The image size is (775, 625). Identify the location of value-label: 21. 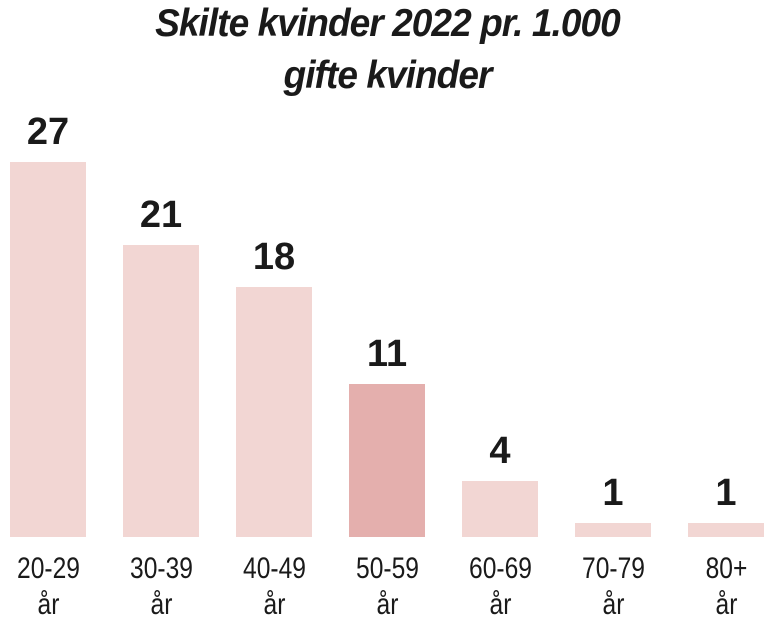
(161, 215).